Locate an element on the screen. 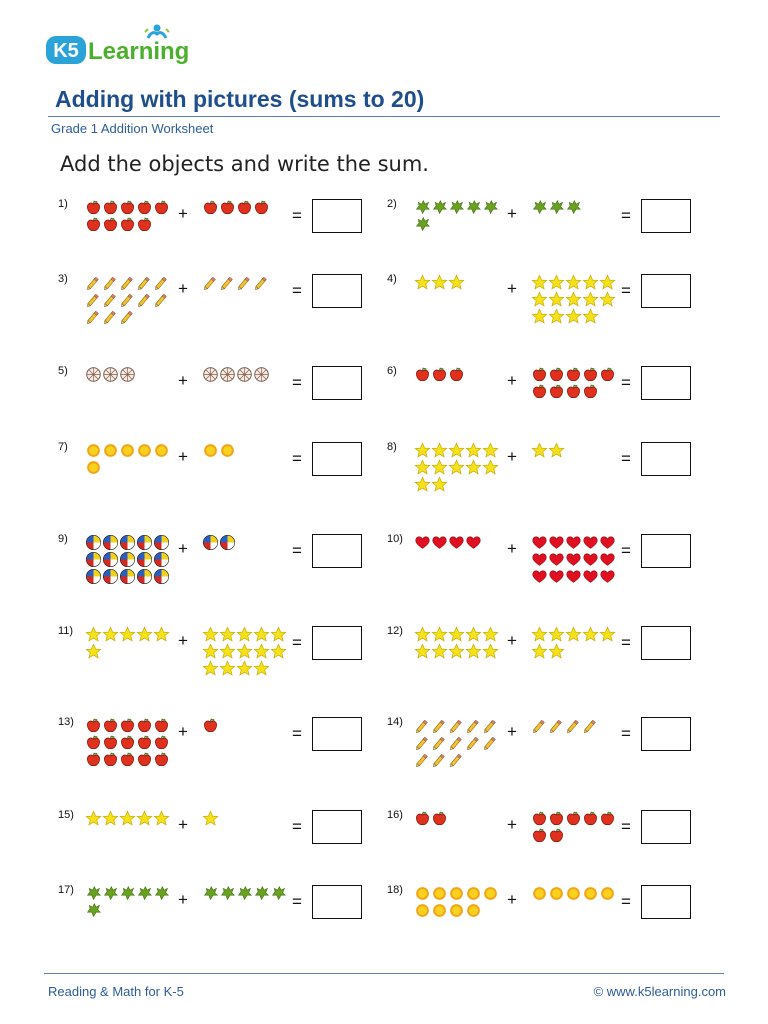 This screenshot has height=1024, width=768. footer-divider is located at coordinates (384, 973).